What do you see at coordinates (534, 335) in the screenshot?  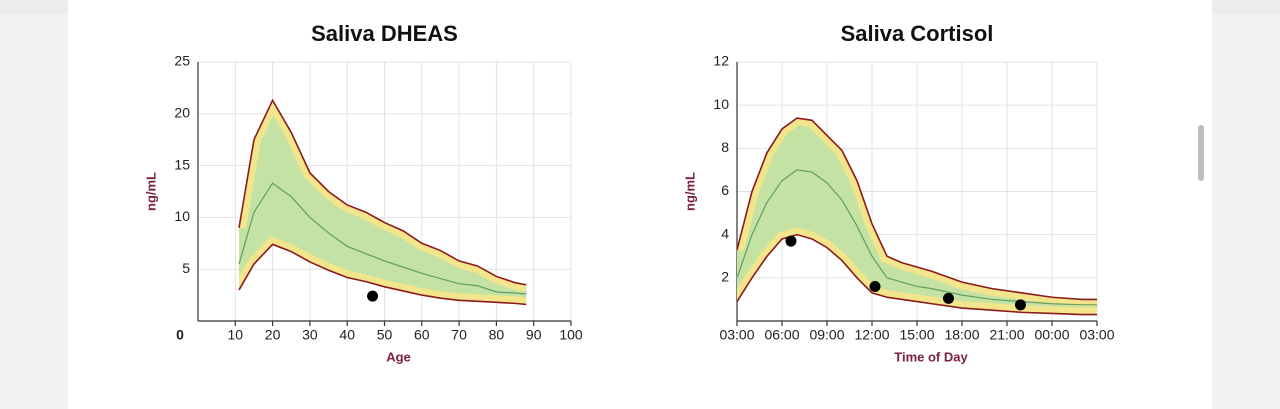 I see `x-tick-label: 90` at bounding box center [534, 335].